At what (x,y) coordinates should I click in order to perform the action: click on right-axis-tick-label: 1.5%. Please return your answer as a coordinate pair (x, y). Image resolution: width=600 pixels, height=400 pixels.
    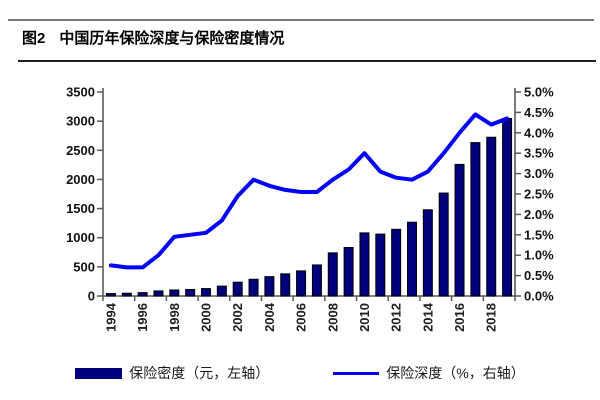
    Looking at the image, I should click on (539, 234).